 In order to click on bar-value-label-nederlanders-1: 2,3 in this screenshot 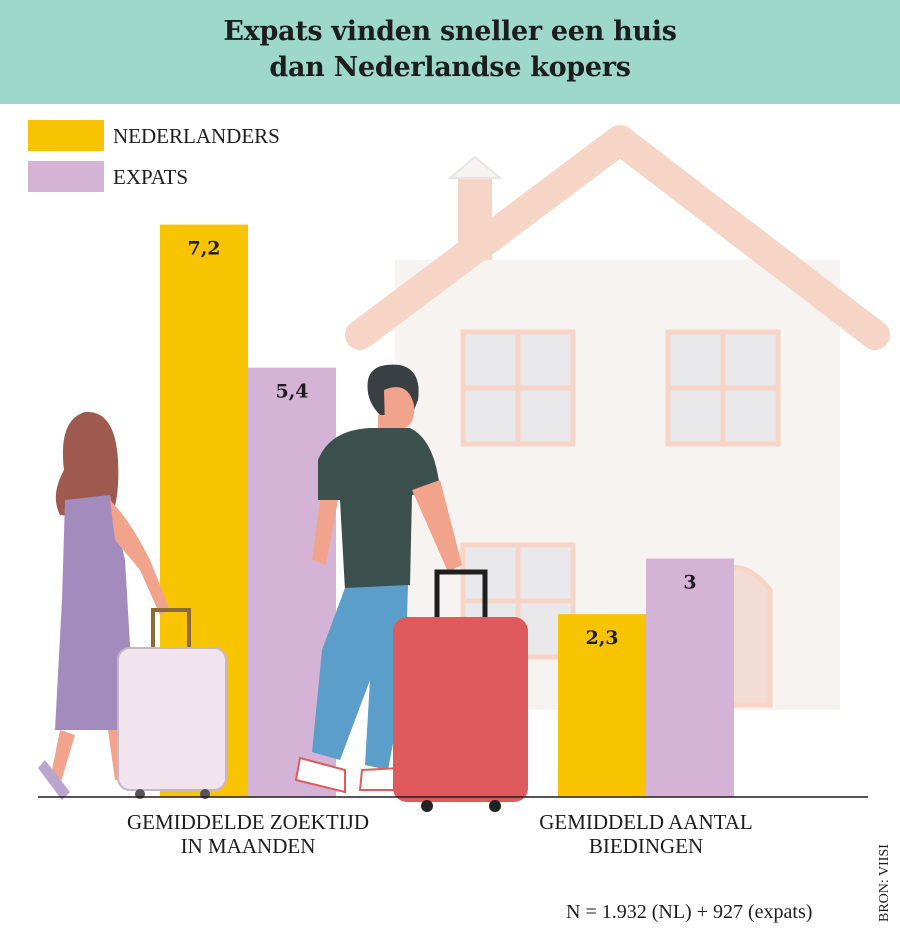, I will do `click(601, 638)`.